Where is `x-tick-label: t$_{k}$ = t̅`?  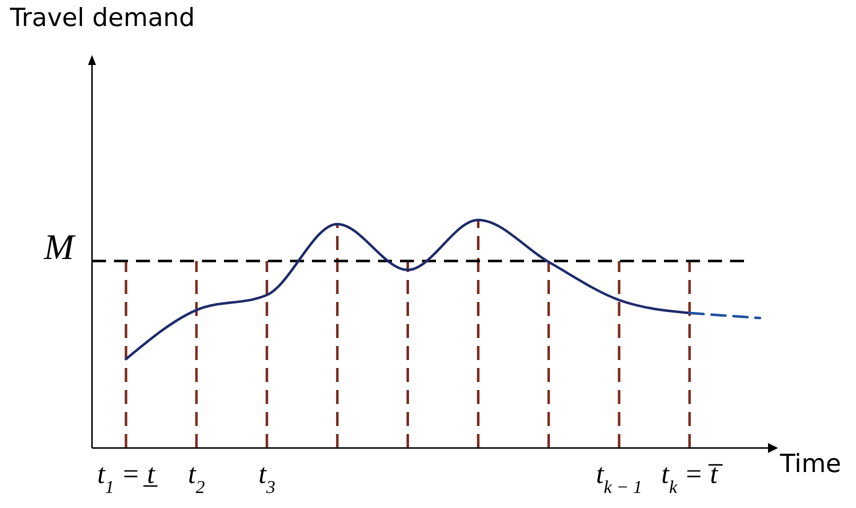 x-tick-label: t$_{k}$ = t̅ is located at coordinates (692, 478).